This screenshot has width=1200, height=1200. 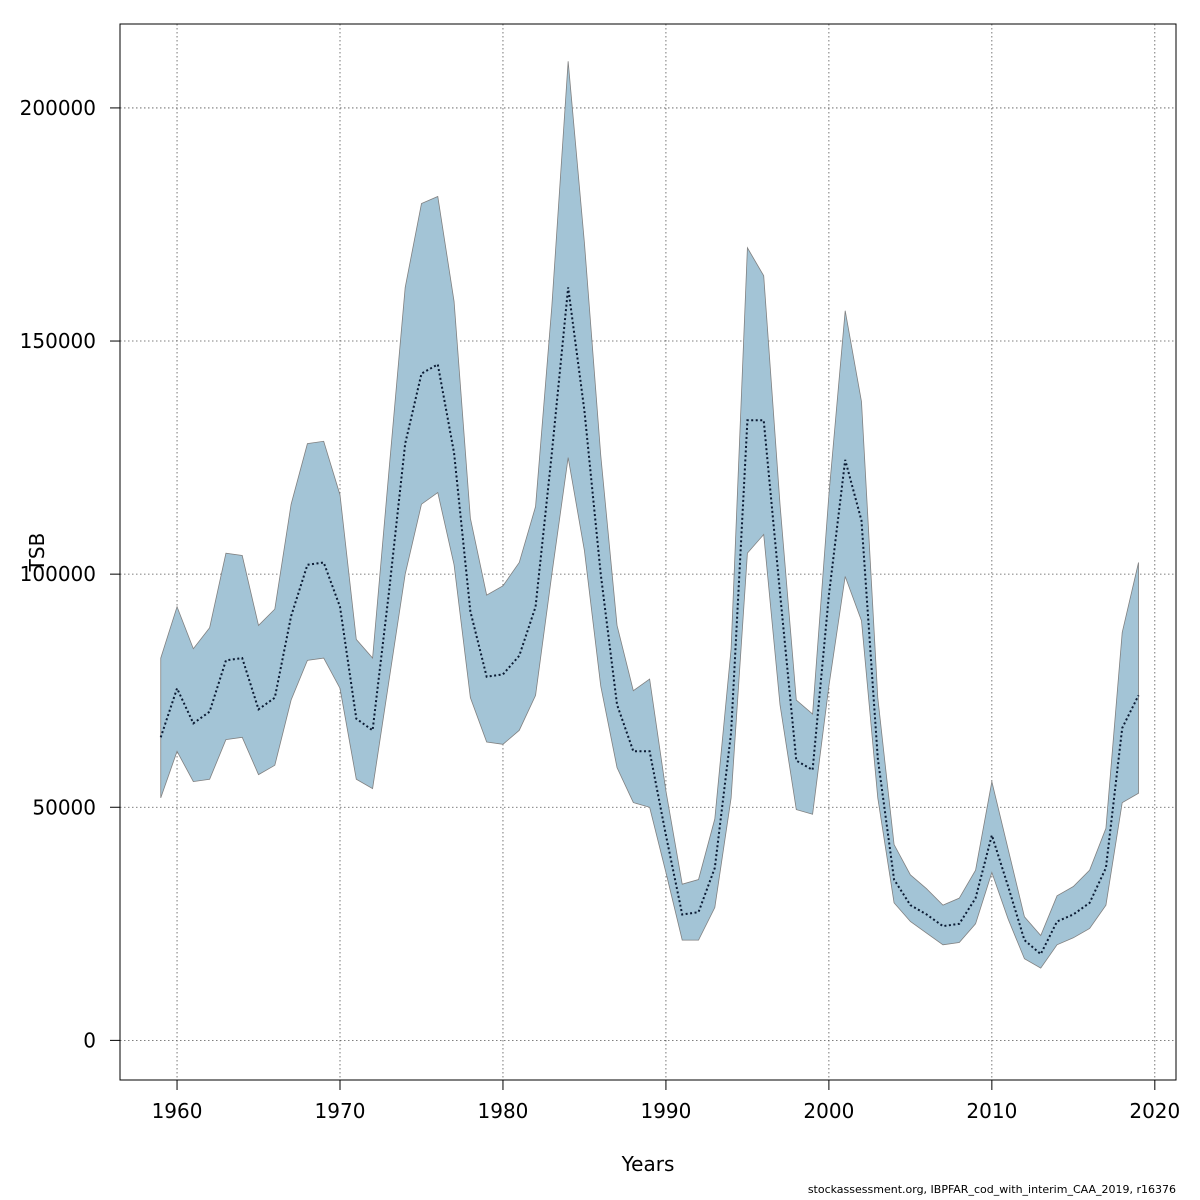 What do you see at coordinates (665, 1111) in the screenshot?
I see `x-tick-label-1990: 1990` at bounding box center [665, 1111].